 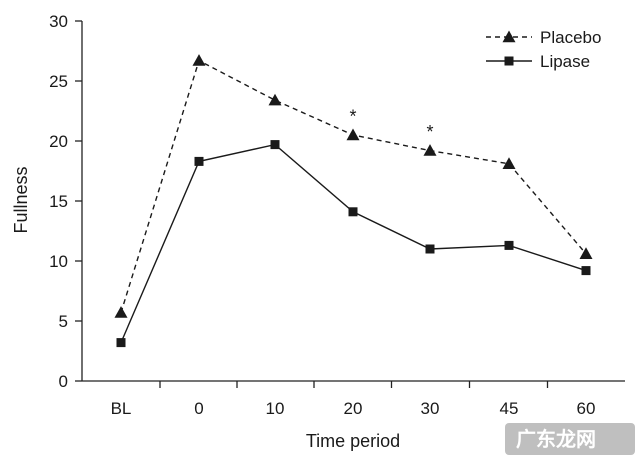 I want to click on legend-label: Placebo, so click(x=570, y=37).